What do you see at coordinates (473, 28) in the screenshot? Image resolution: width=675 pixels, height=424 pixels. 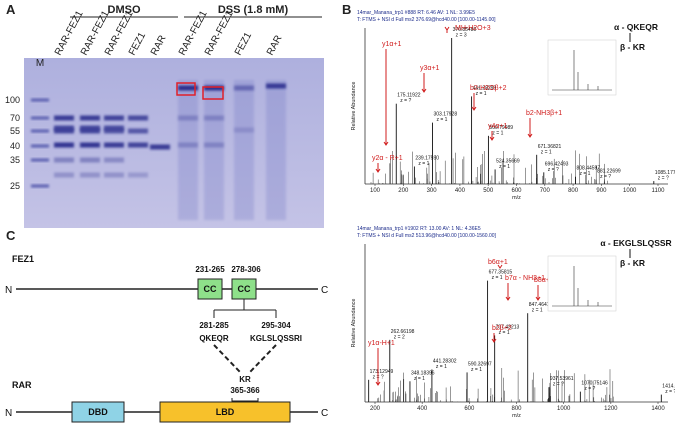 I see `ion-annotation: MH-H2O+3` at bounding box center [473, 28].